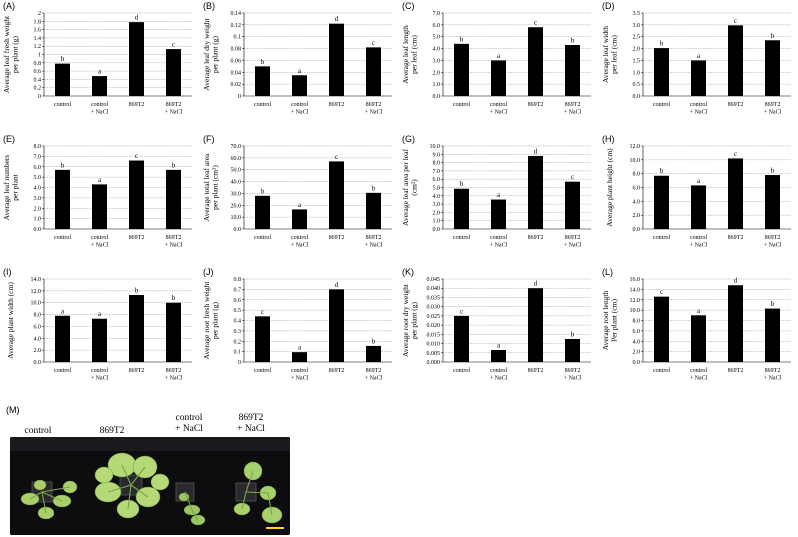  Describe the element at coordinates (36, 280) in the screenshot. I see `y-tick-label: 14.0` at that location.